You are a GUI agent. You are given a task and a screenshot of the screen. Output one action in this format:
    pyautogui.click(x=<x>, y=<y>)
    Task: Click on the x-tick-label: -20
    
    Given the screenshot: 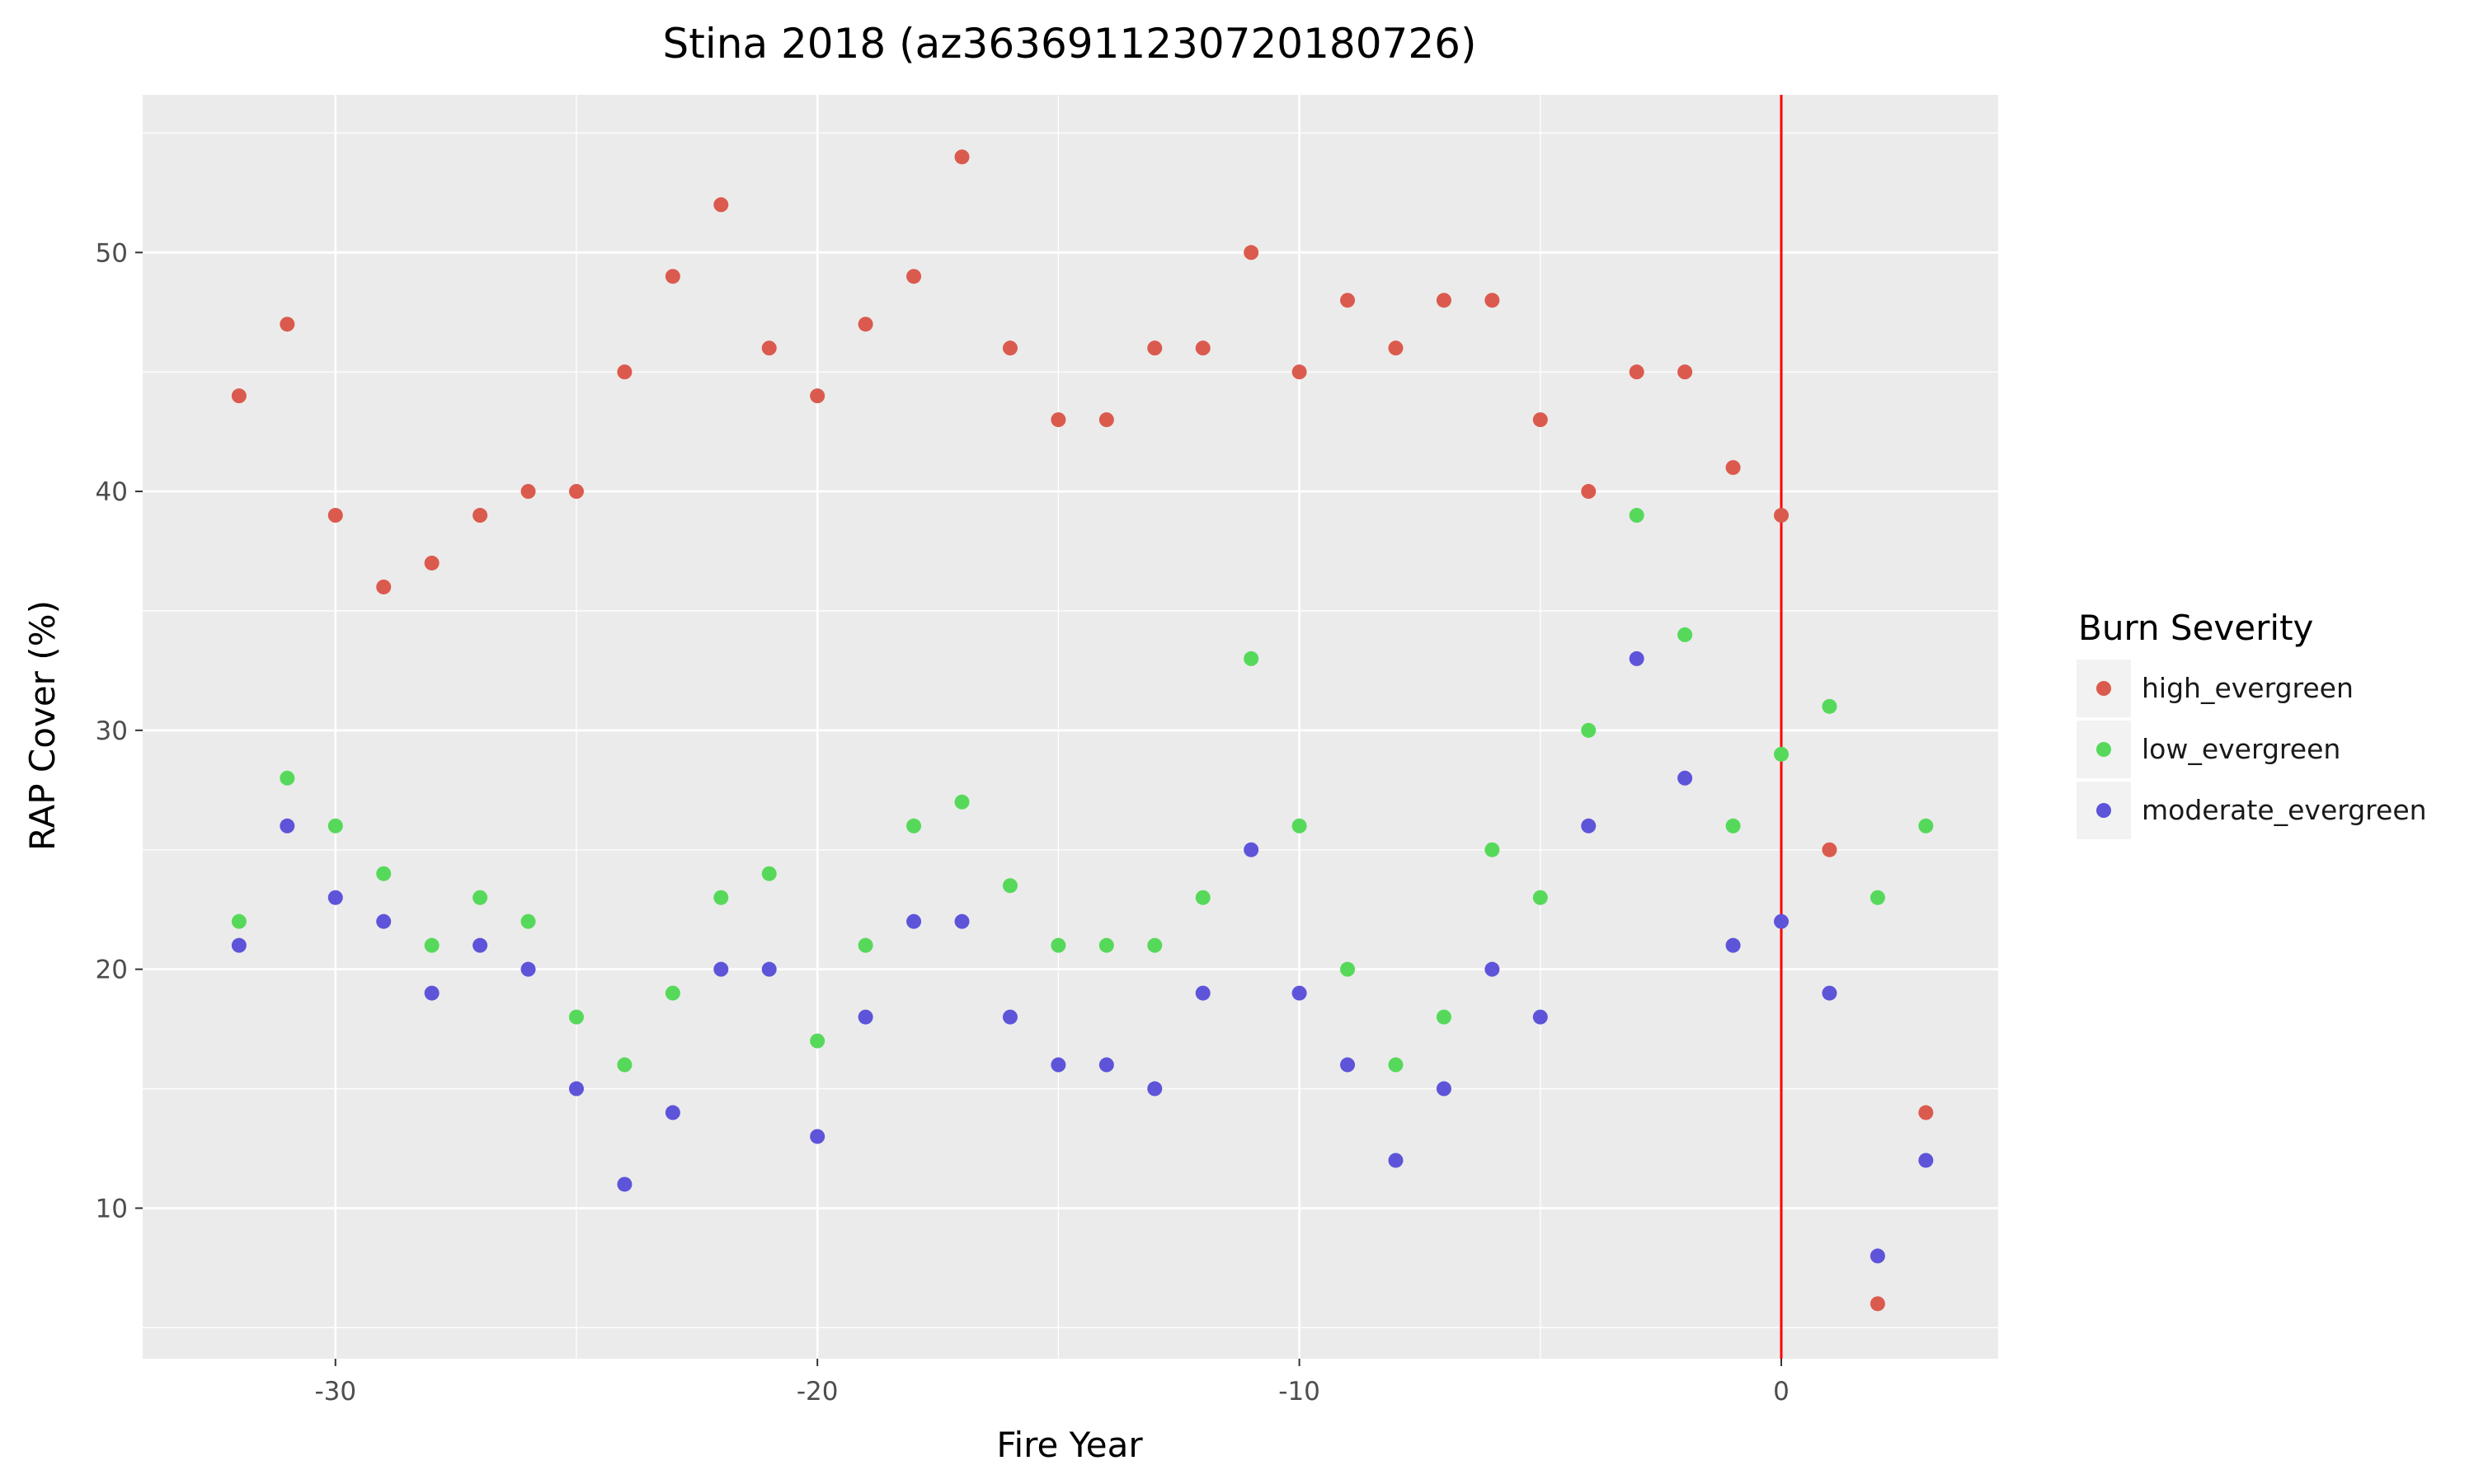 What is the action you would take?
    pyautogui.click(x=818, y=1392)
    